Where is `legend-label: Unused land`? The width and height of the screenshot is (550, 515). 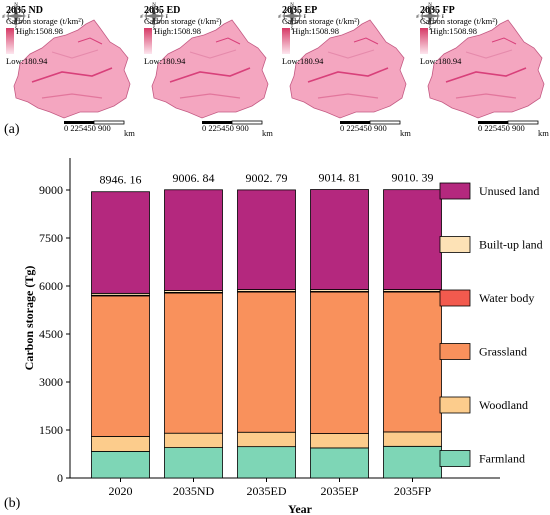 legend-label: Unused land is located at coordinates (509, 191).